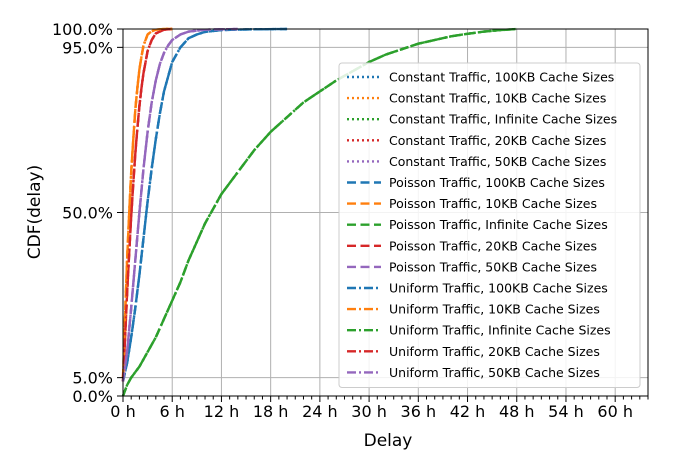 Image resolution: width=676 pixels, height=474 pixels. Describe the element at coordinates (615, 411) in the screenshot. I see `x-tick-label: 60 h` at that location.